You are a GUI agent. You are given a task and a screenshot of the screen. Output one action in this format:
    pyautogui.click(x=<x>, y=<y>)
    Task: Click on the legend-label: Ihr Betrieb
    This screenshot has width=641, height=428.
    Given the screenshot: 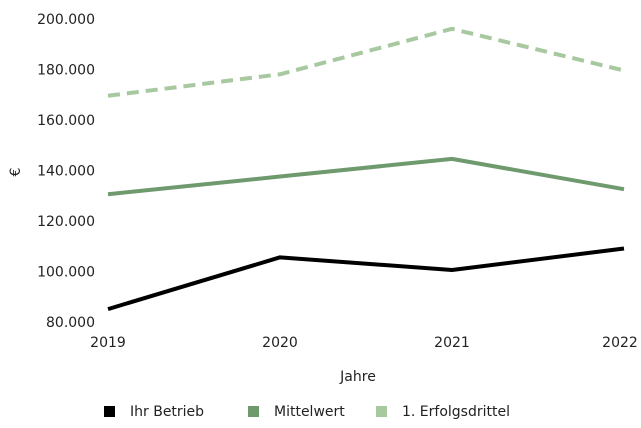 What is the action you would take?
    pyautogui.click(x=167, y=412)
    